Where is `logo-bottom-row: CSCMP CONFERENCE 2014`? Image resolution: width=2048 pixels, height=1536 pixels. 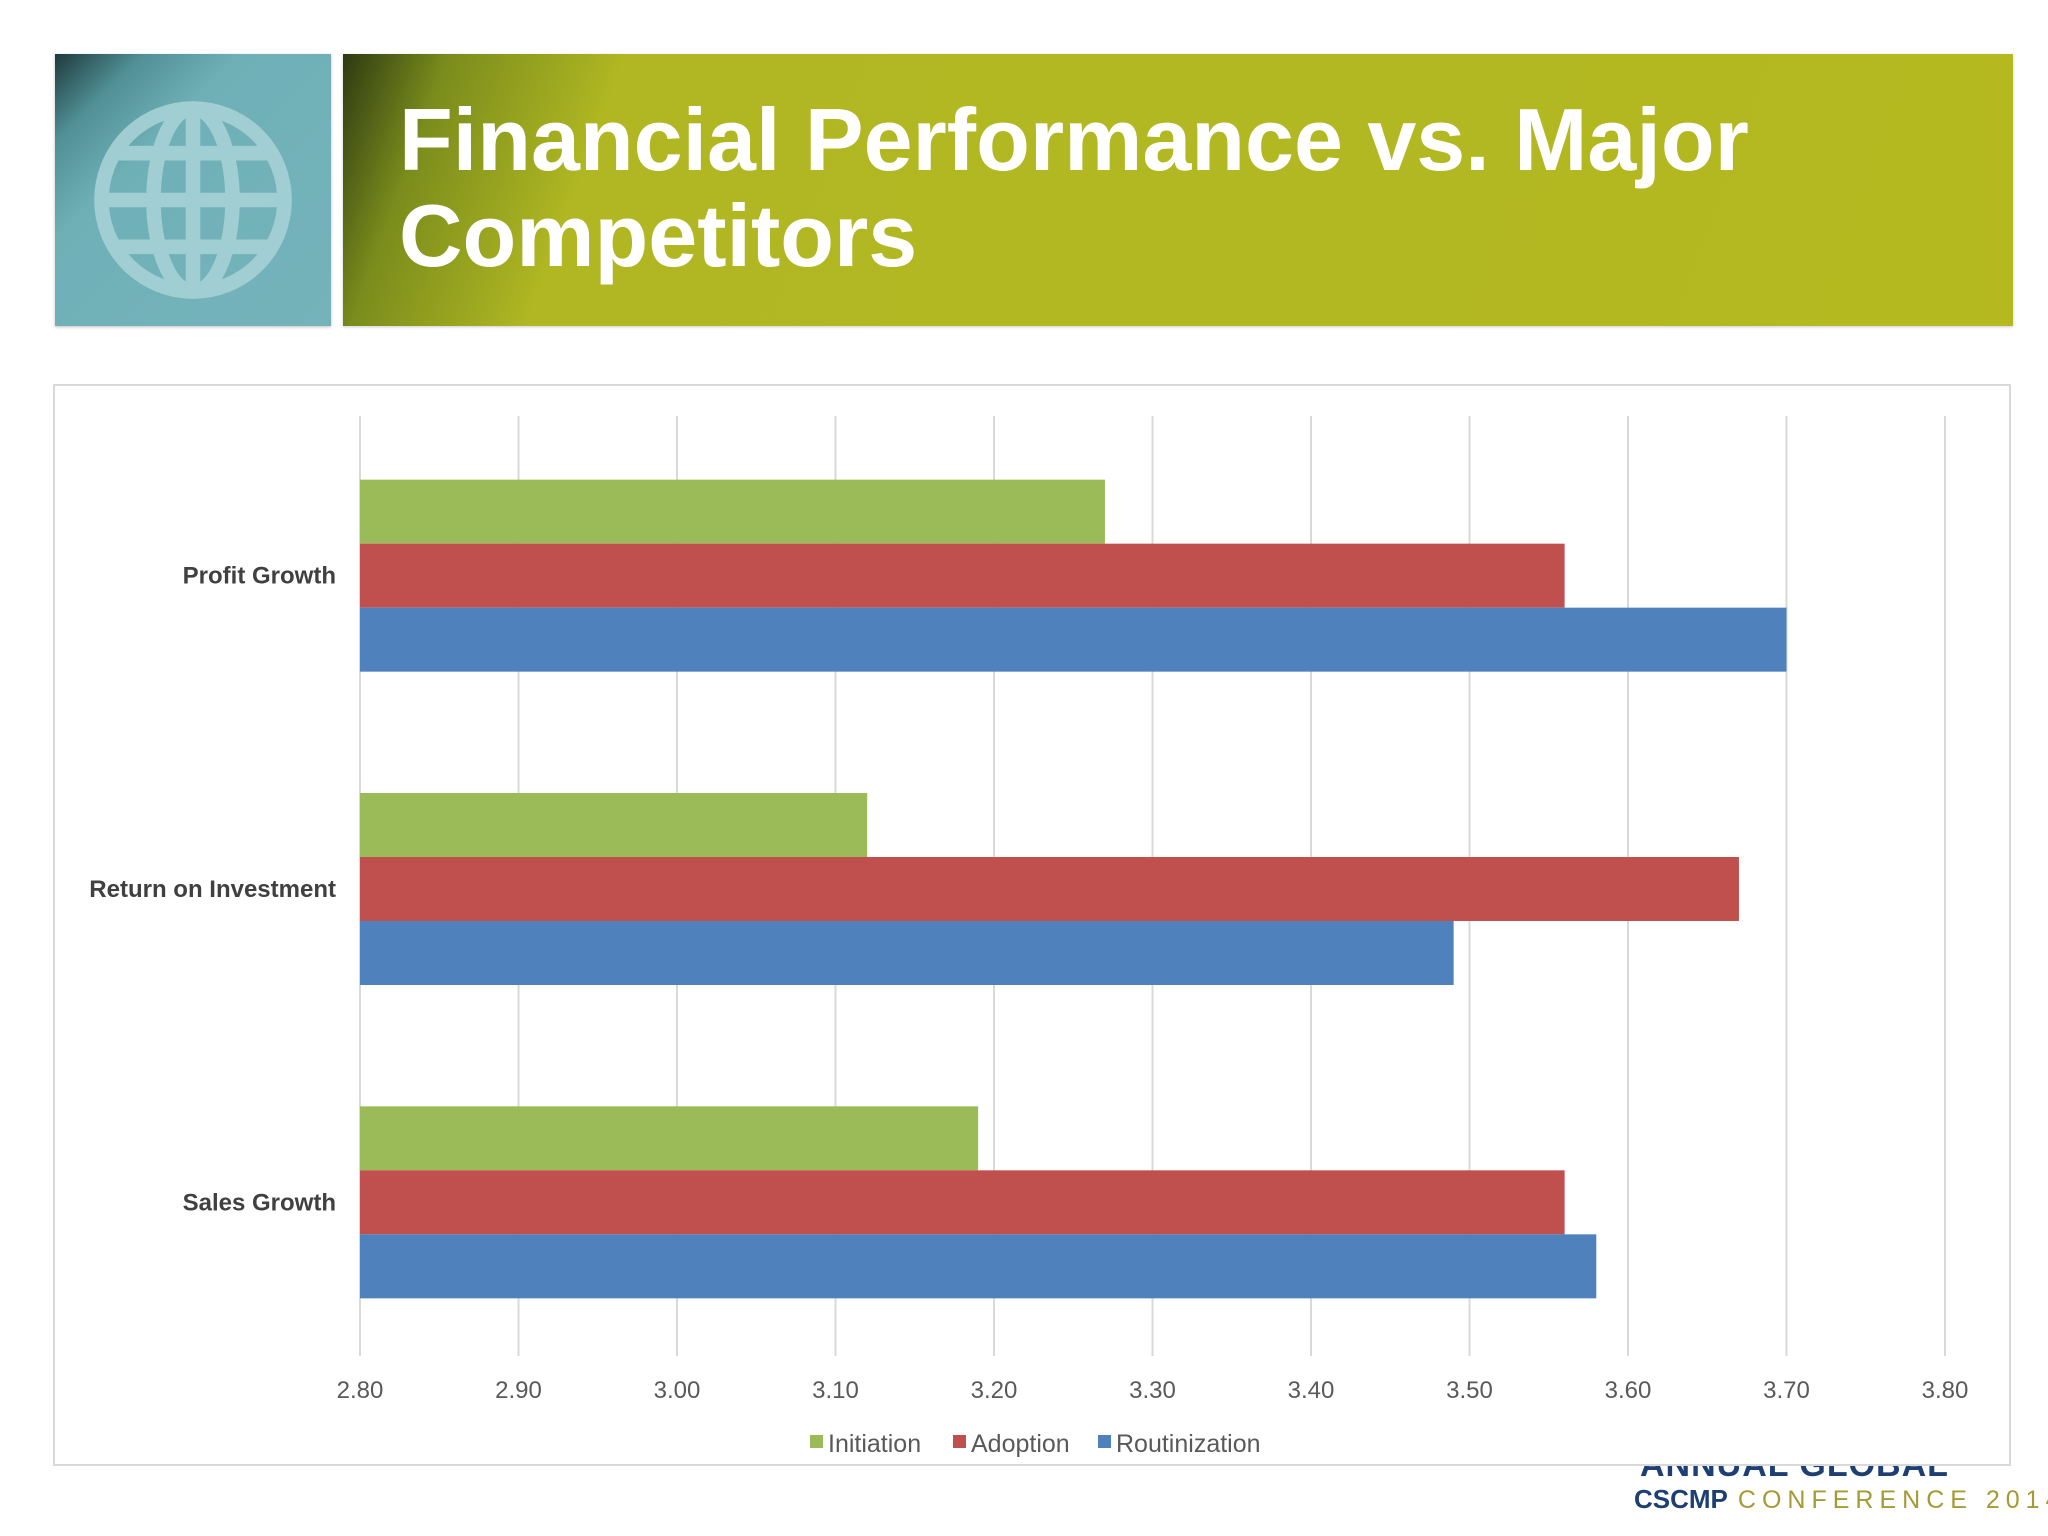 logo-bottom-row: CSCMP CONFERENCE 2014 is located at coordinates (1841, 1499).